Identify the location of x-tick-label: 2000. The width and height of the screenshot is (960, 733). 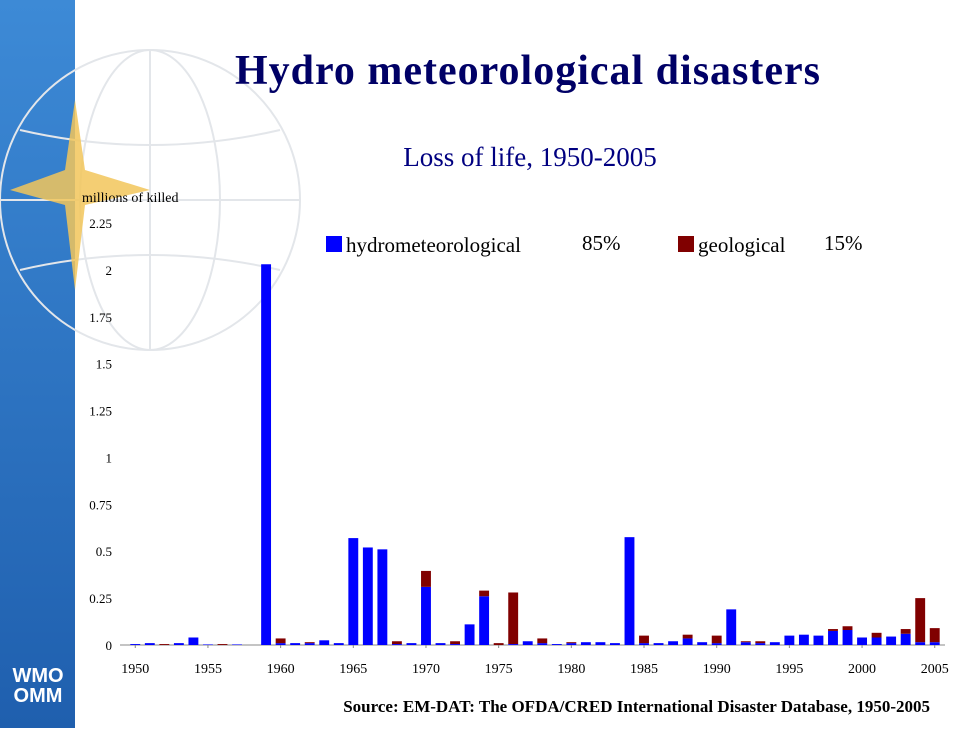
(862, 669).